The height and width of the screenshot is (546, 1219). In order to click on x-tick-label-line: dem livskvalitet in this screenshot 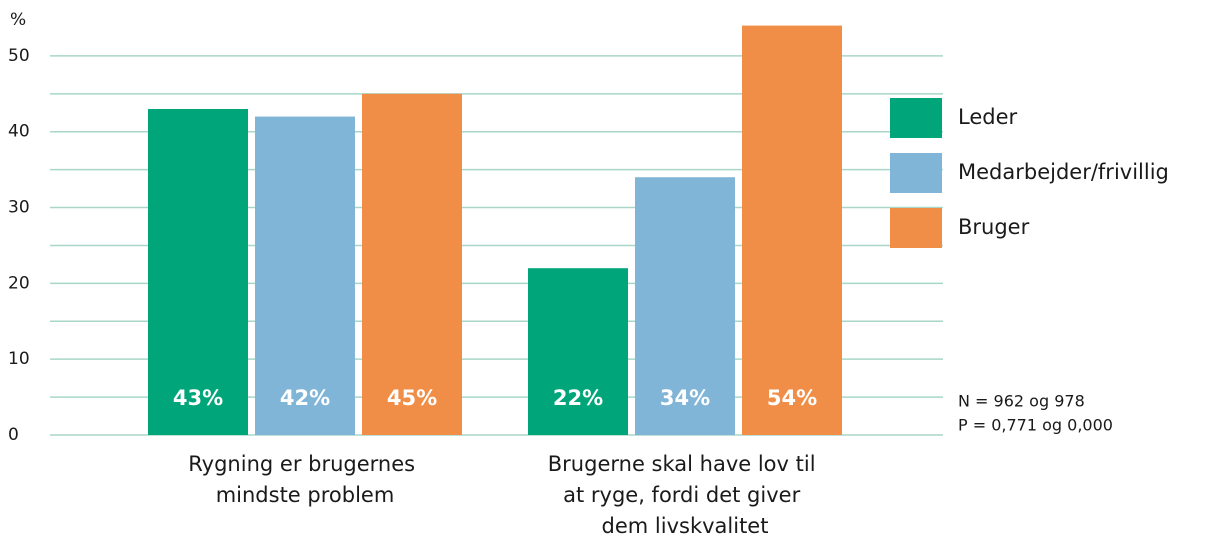, I will do `click(685, 526)`.